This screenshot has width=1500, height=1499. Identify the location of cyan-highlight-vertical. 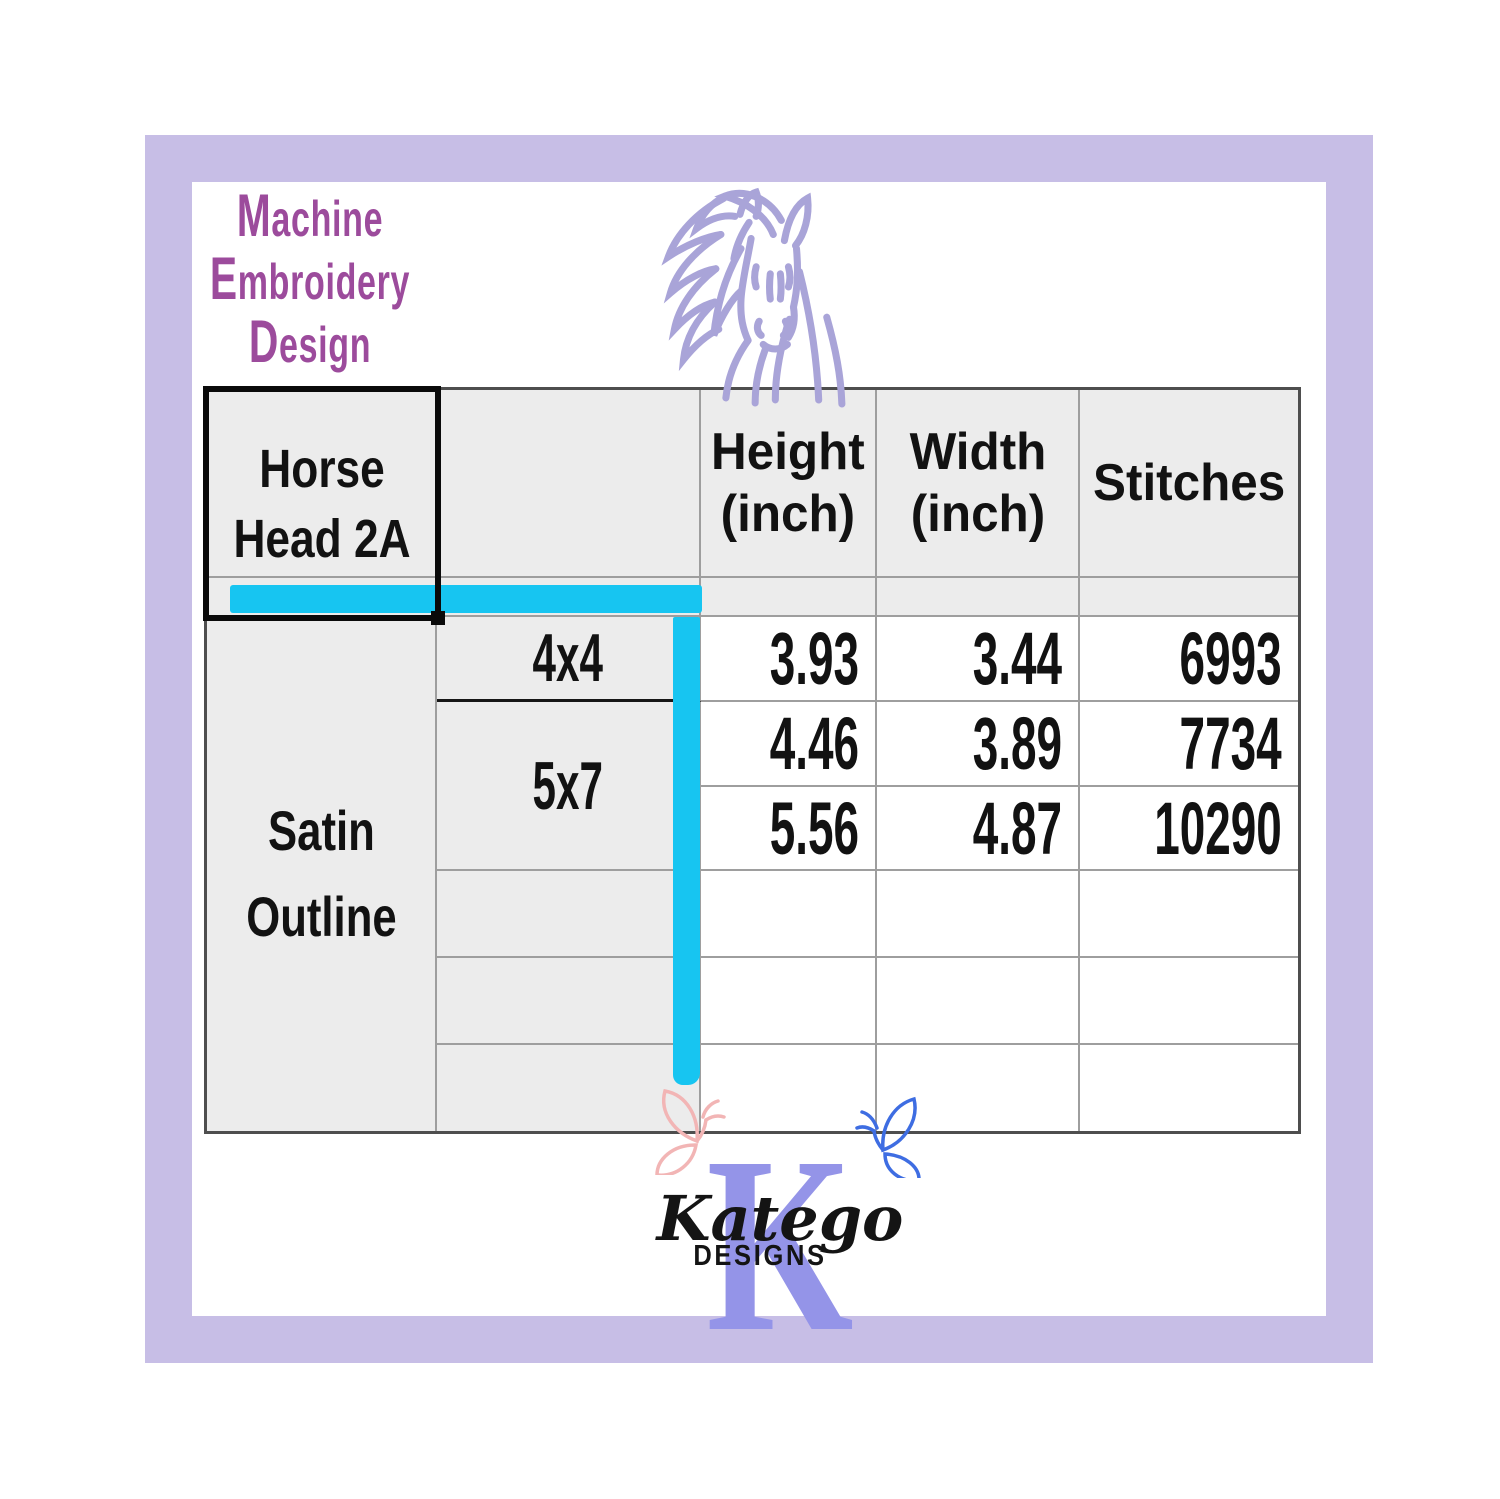
(686, 851).